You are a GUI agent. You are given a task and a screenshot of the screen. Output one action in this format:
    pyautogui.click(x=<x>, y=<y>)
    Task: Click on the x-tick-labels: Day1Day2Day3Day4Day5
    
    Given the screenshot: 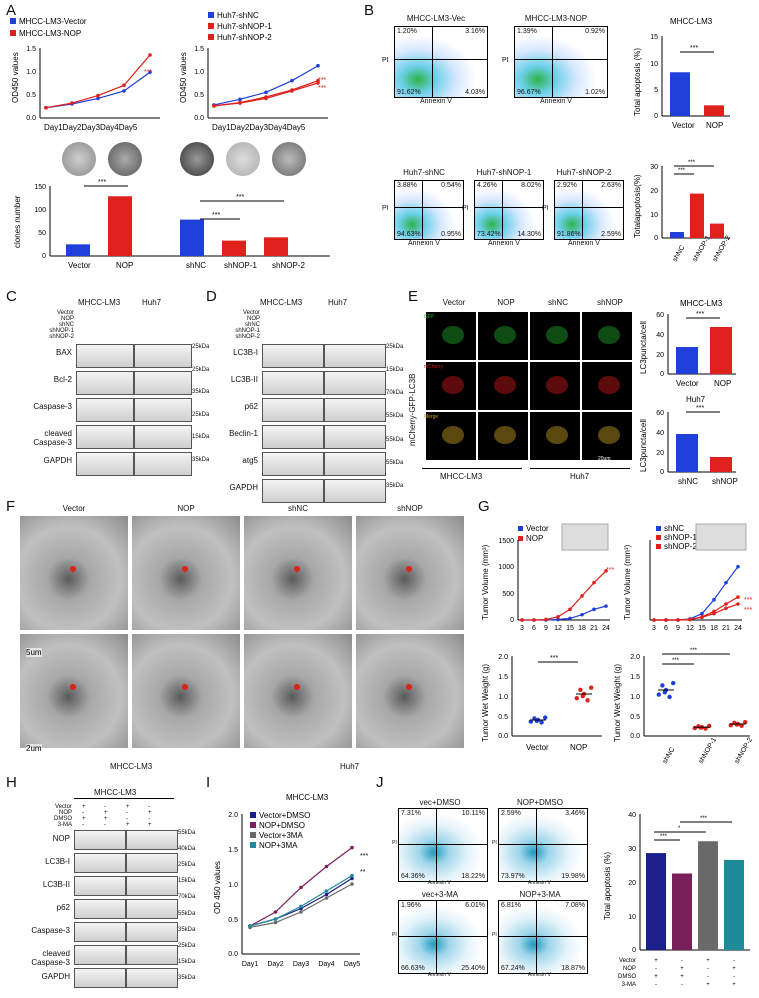 What is the action you would take?
    pyautogui.click(x=91, y=127)
    